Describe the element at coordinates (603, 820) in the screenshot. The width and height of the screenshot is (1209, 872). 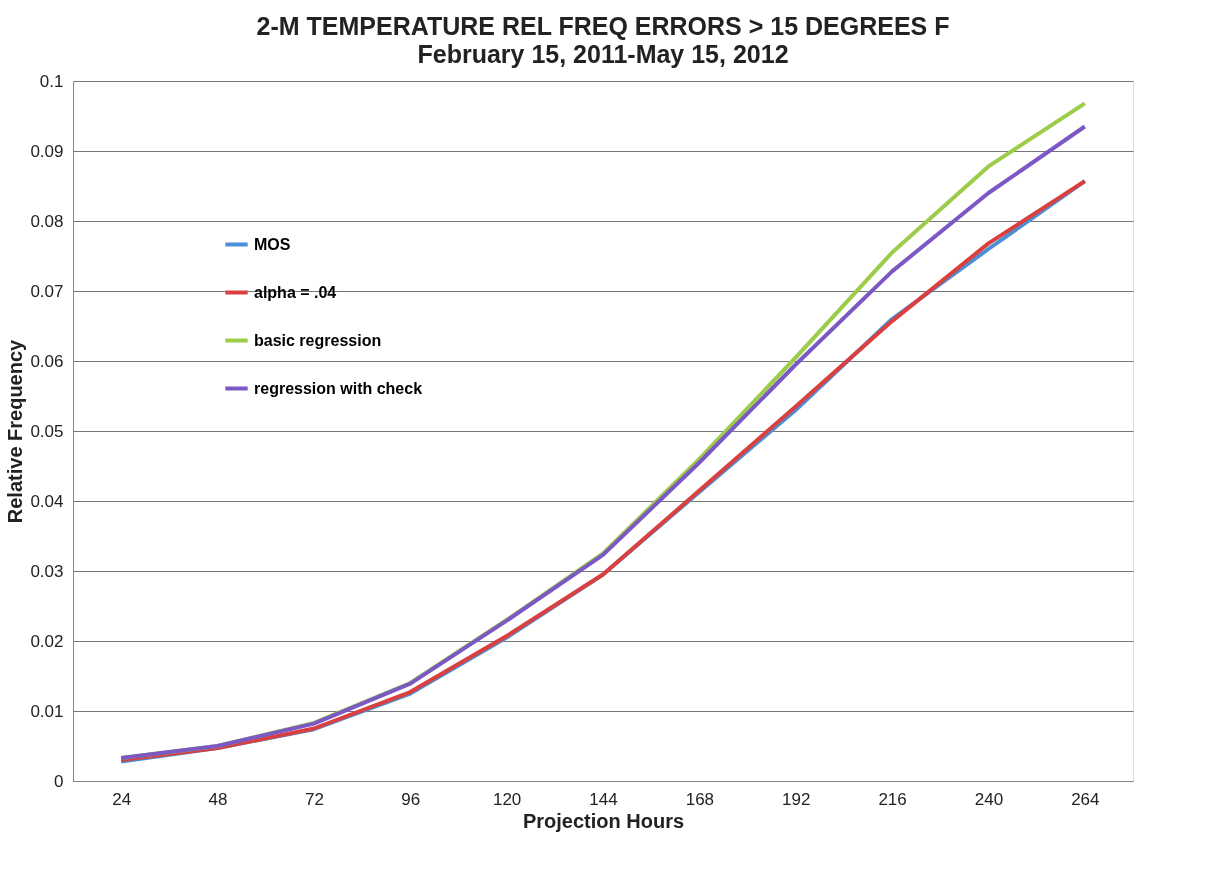
I see `x-axis-title: Projection Hours` at that location.